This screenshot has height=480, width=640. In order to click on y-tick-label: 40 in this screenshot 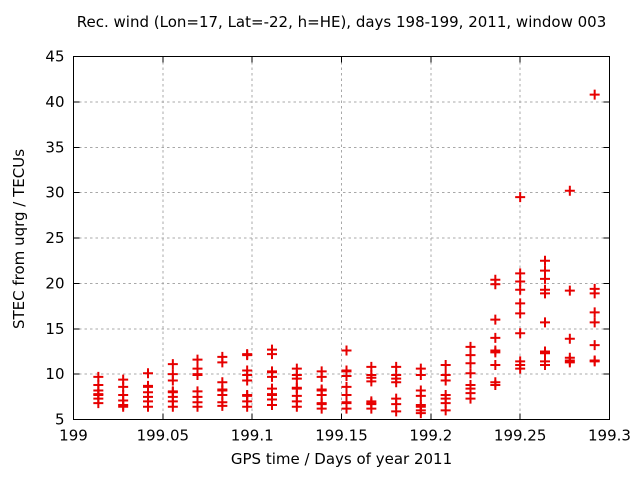, I will do `click(54, 102)`.